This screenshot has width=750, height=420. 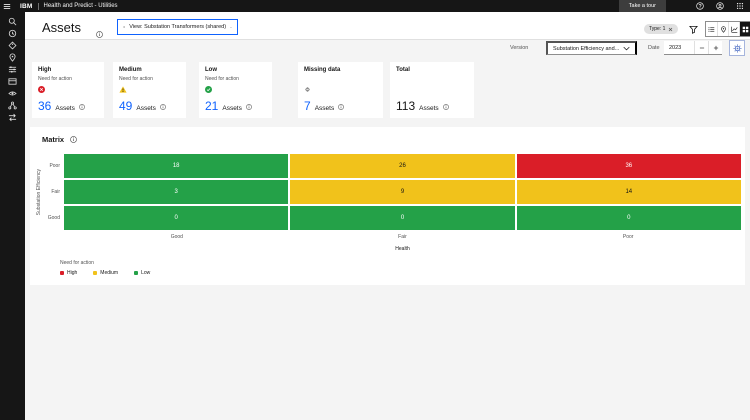 I want to click on x-axis-label: Health, so click(x=402, y=249).